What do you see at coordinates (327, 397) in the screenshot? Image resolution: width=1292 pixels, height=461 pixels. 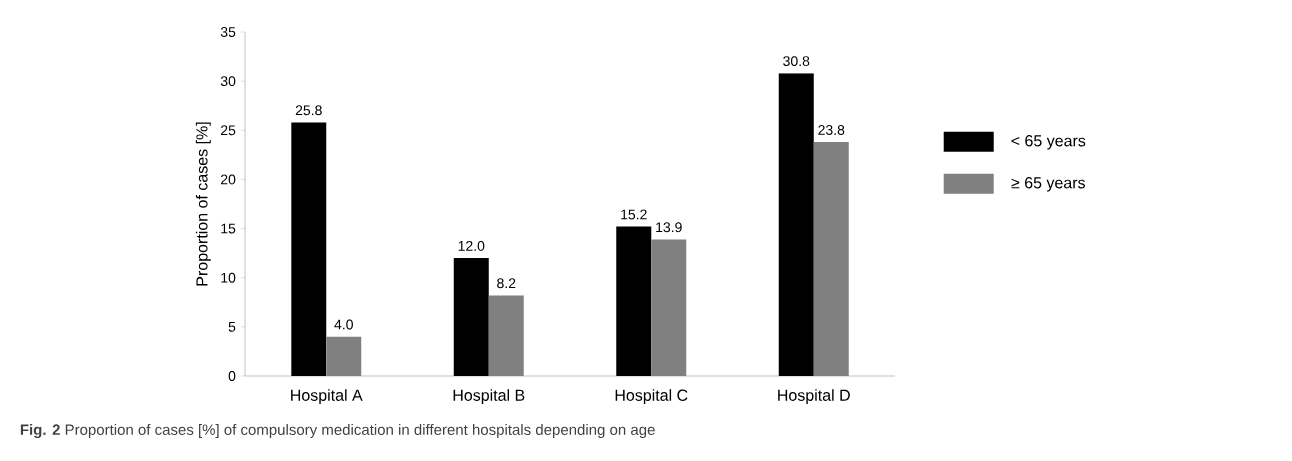 I see `x-tick-label: Hospital A` at bounding box center [327, 397].